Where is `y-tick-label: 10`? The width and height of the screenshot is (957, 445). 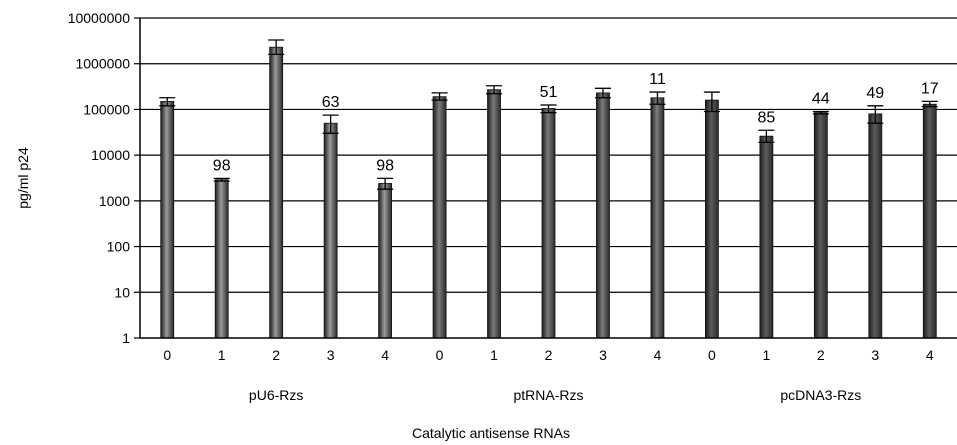 y-tick-label: 10 is located at coordinates (122, 292).